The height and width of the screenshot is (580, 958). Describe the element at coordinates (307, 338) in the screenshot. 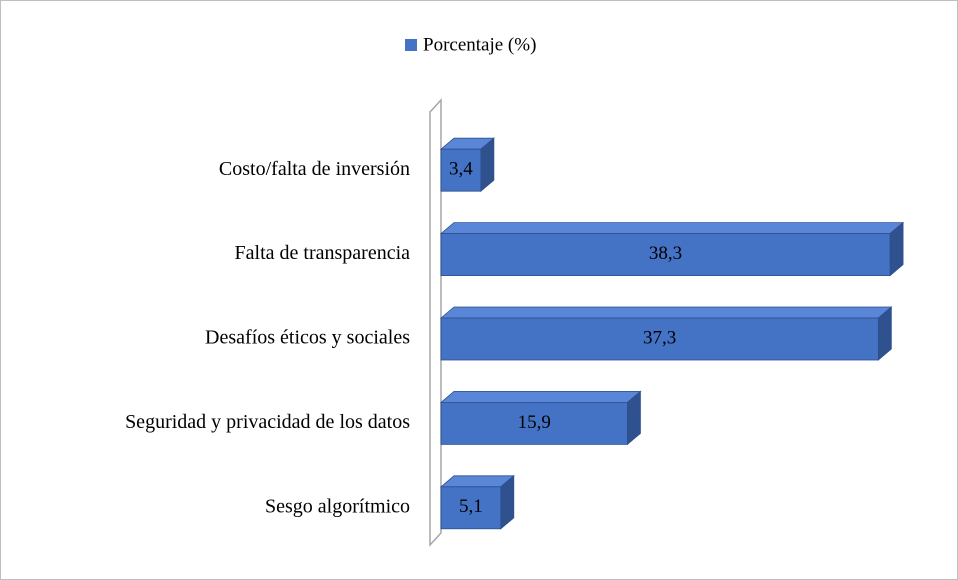

I see `category-label: Desafíos éticos y sociales` at that location.